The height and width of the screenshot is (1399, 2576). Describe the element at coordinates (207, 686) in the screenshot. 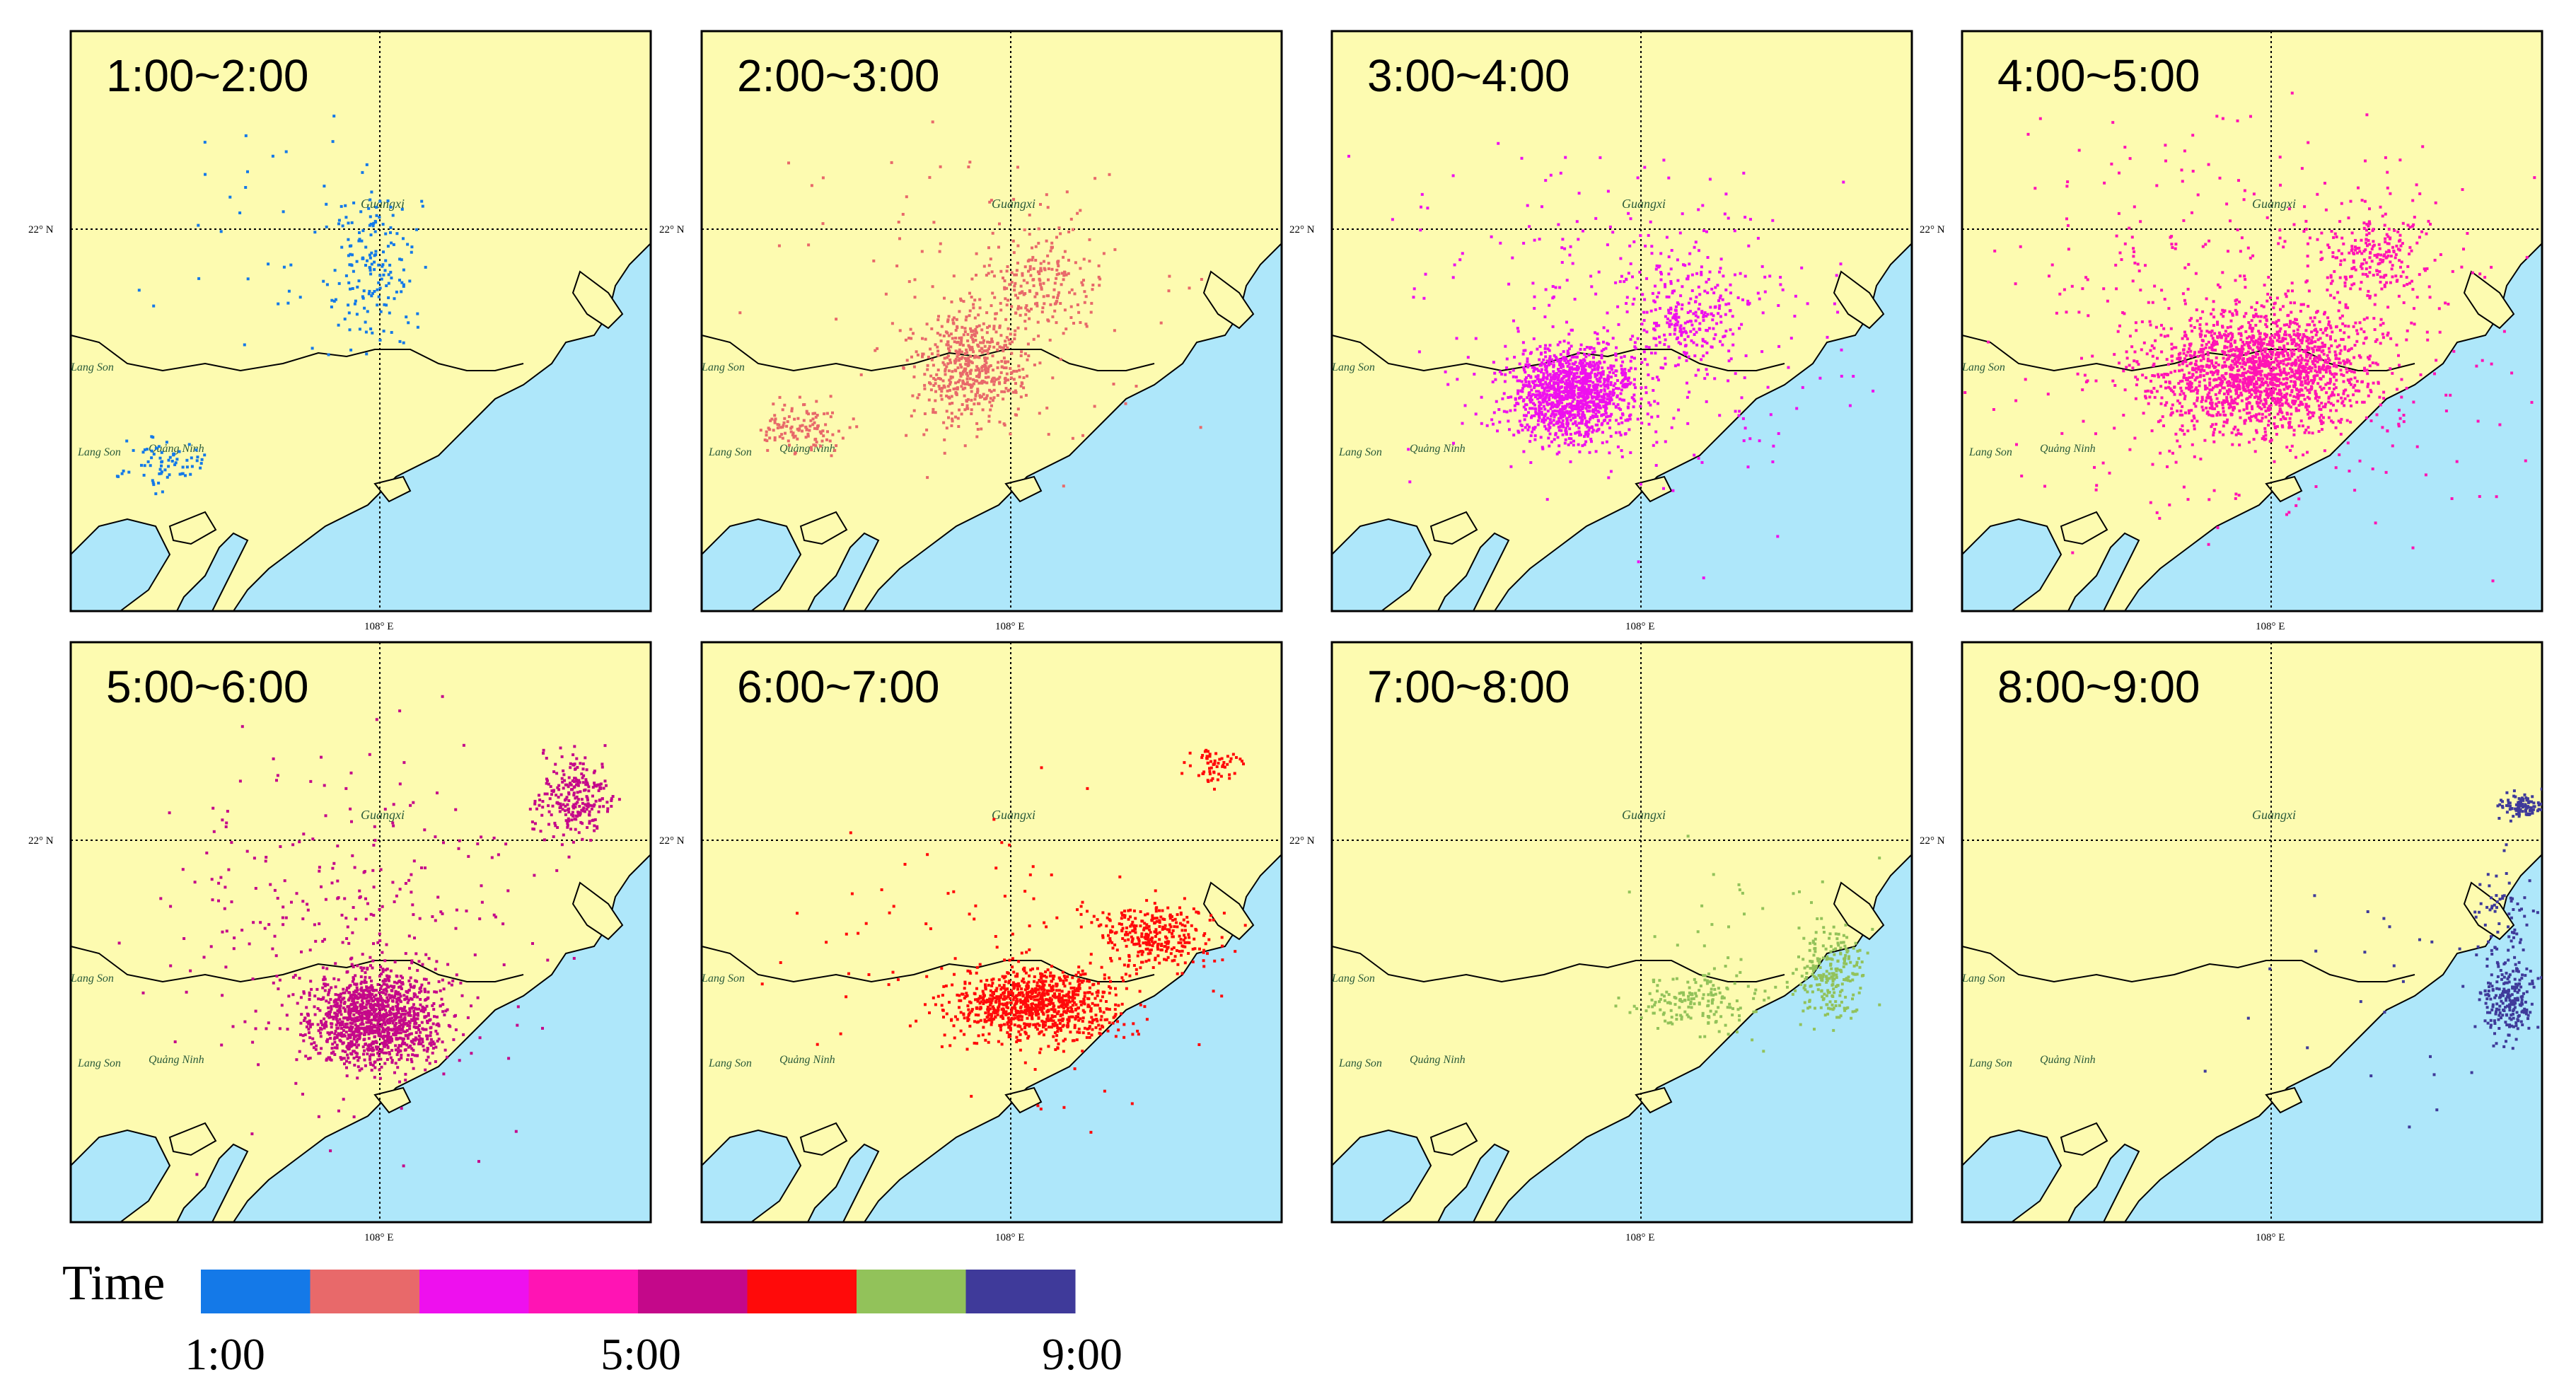

I see `panel-time-label: 5:00~6:00` at that location.